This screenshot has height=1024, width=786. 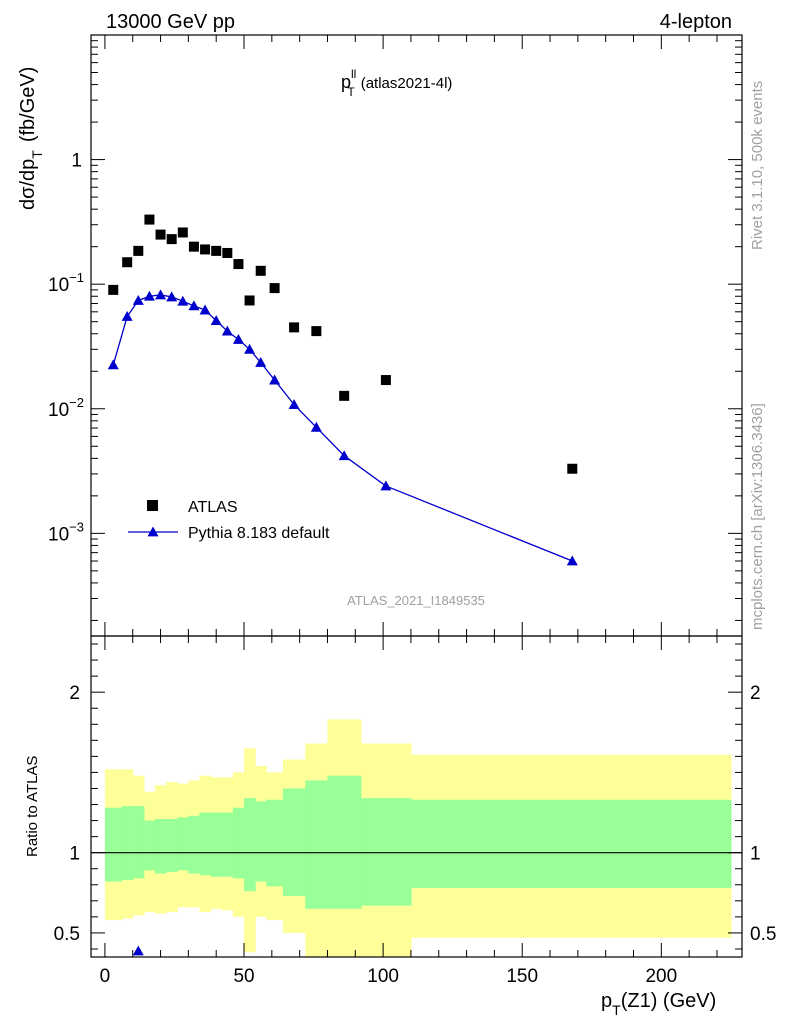 What do you see at coordinates (616, 1010) in the screenshot?
I see `x-axis-title-sub: T` at bounding box center [616, 1010].